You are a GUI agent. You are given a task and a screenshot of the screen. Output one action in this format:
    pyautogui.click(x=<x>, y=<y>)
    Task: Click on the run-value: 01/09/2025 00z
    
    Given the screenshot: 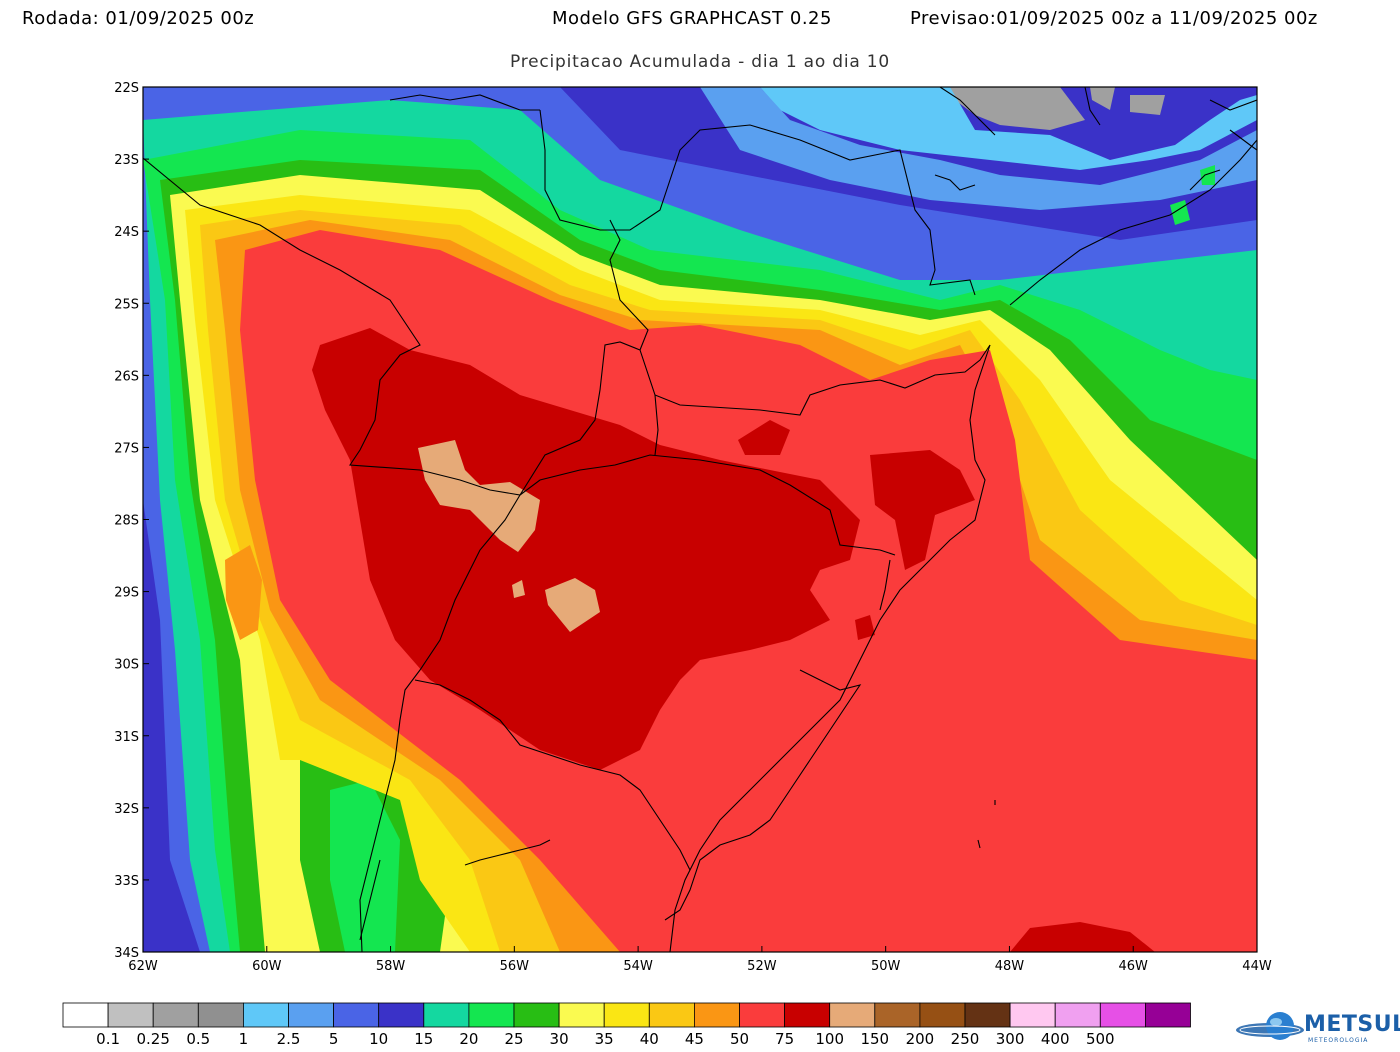 What is the action you would take?
    pyautogui.click(x=180, y=18)
    